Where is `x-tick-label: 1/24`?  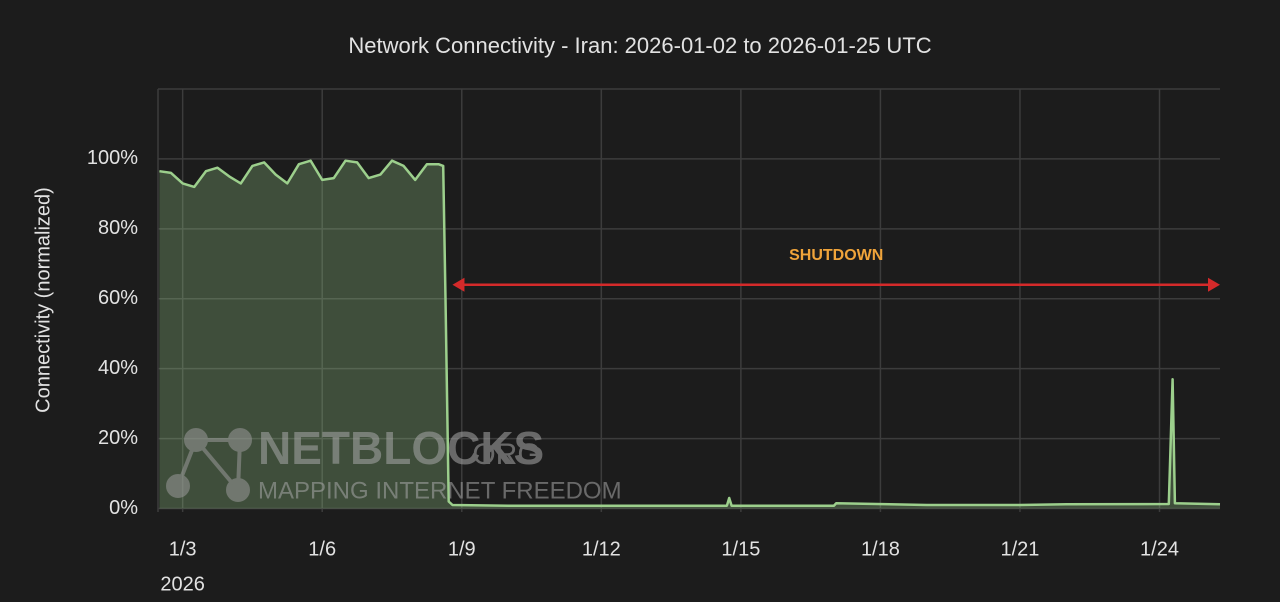 x-tick-label: 1/24 is located at coordinates (1159, 549).